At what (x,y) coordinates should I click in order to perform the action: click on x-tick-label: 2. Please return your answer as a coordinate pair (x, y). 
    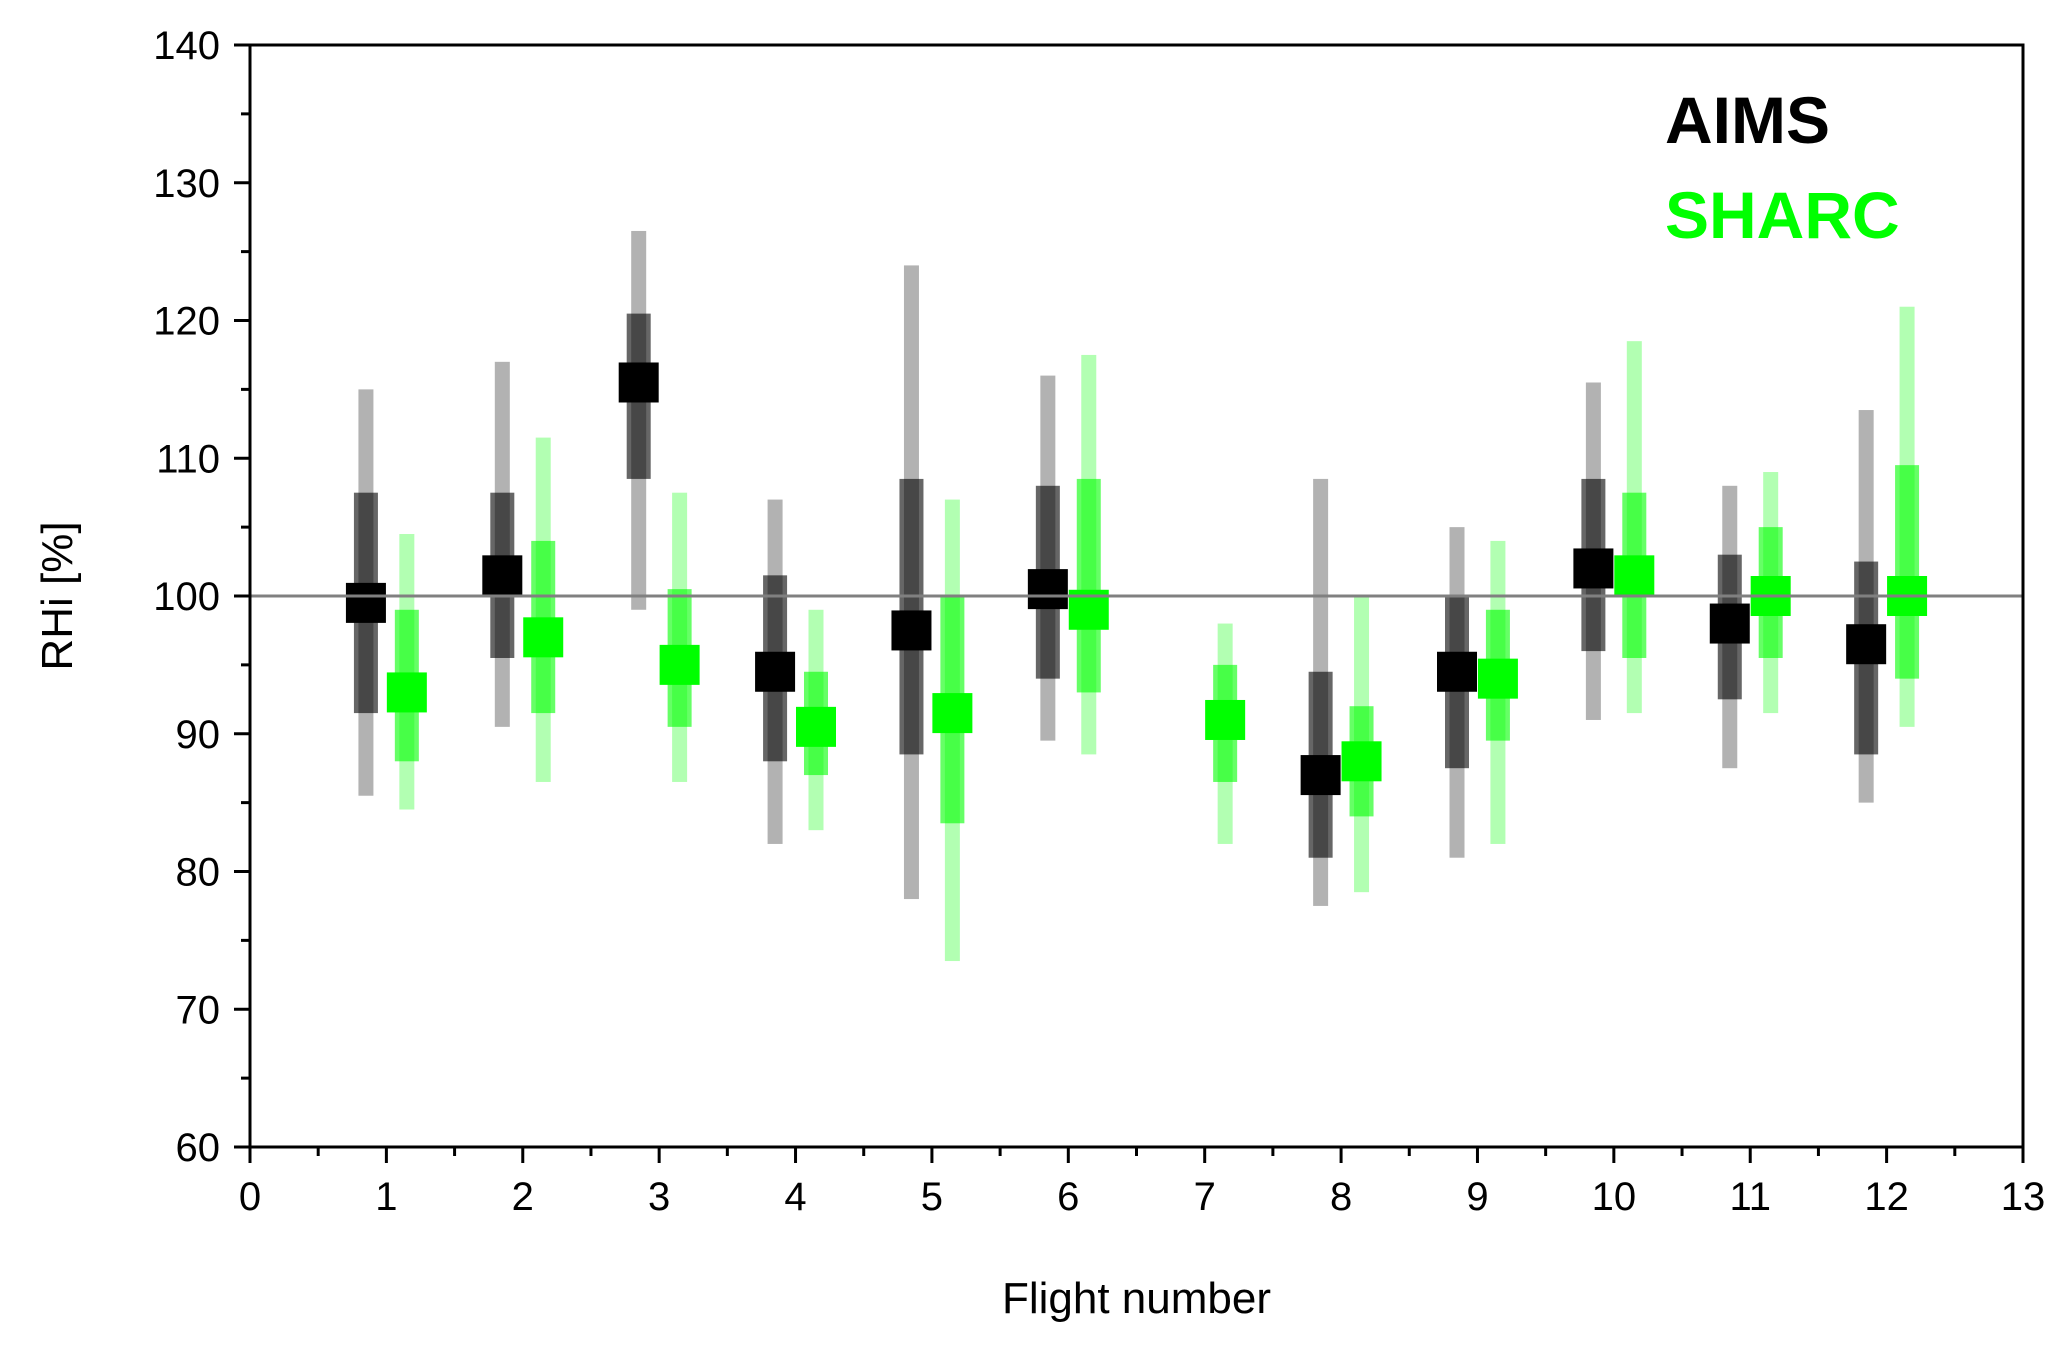
    Looking at the image, I should click on (523, 1197).